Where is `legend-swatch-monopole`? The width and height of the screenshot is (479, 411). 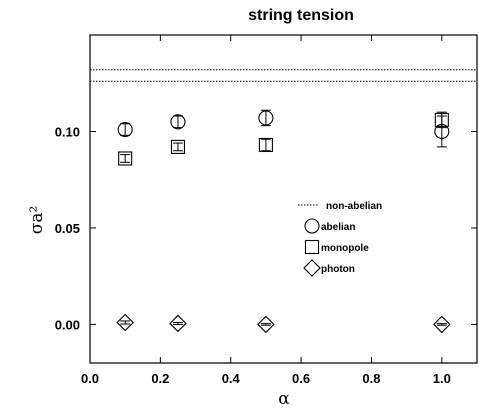 legend-swatch-monopole is located at coordinates (312, 247).